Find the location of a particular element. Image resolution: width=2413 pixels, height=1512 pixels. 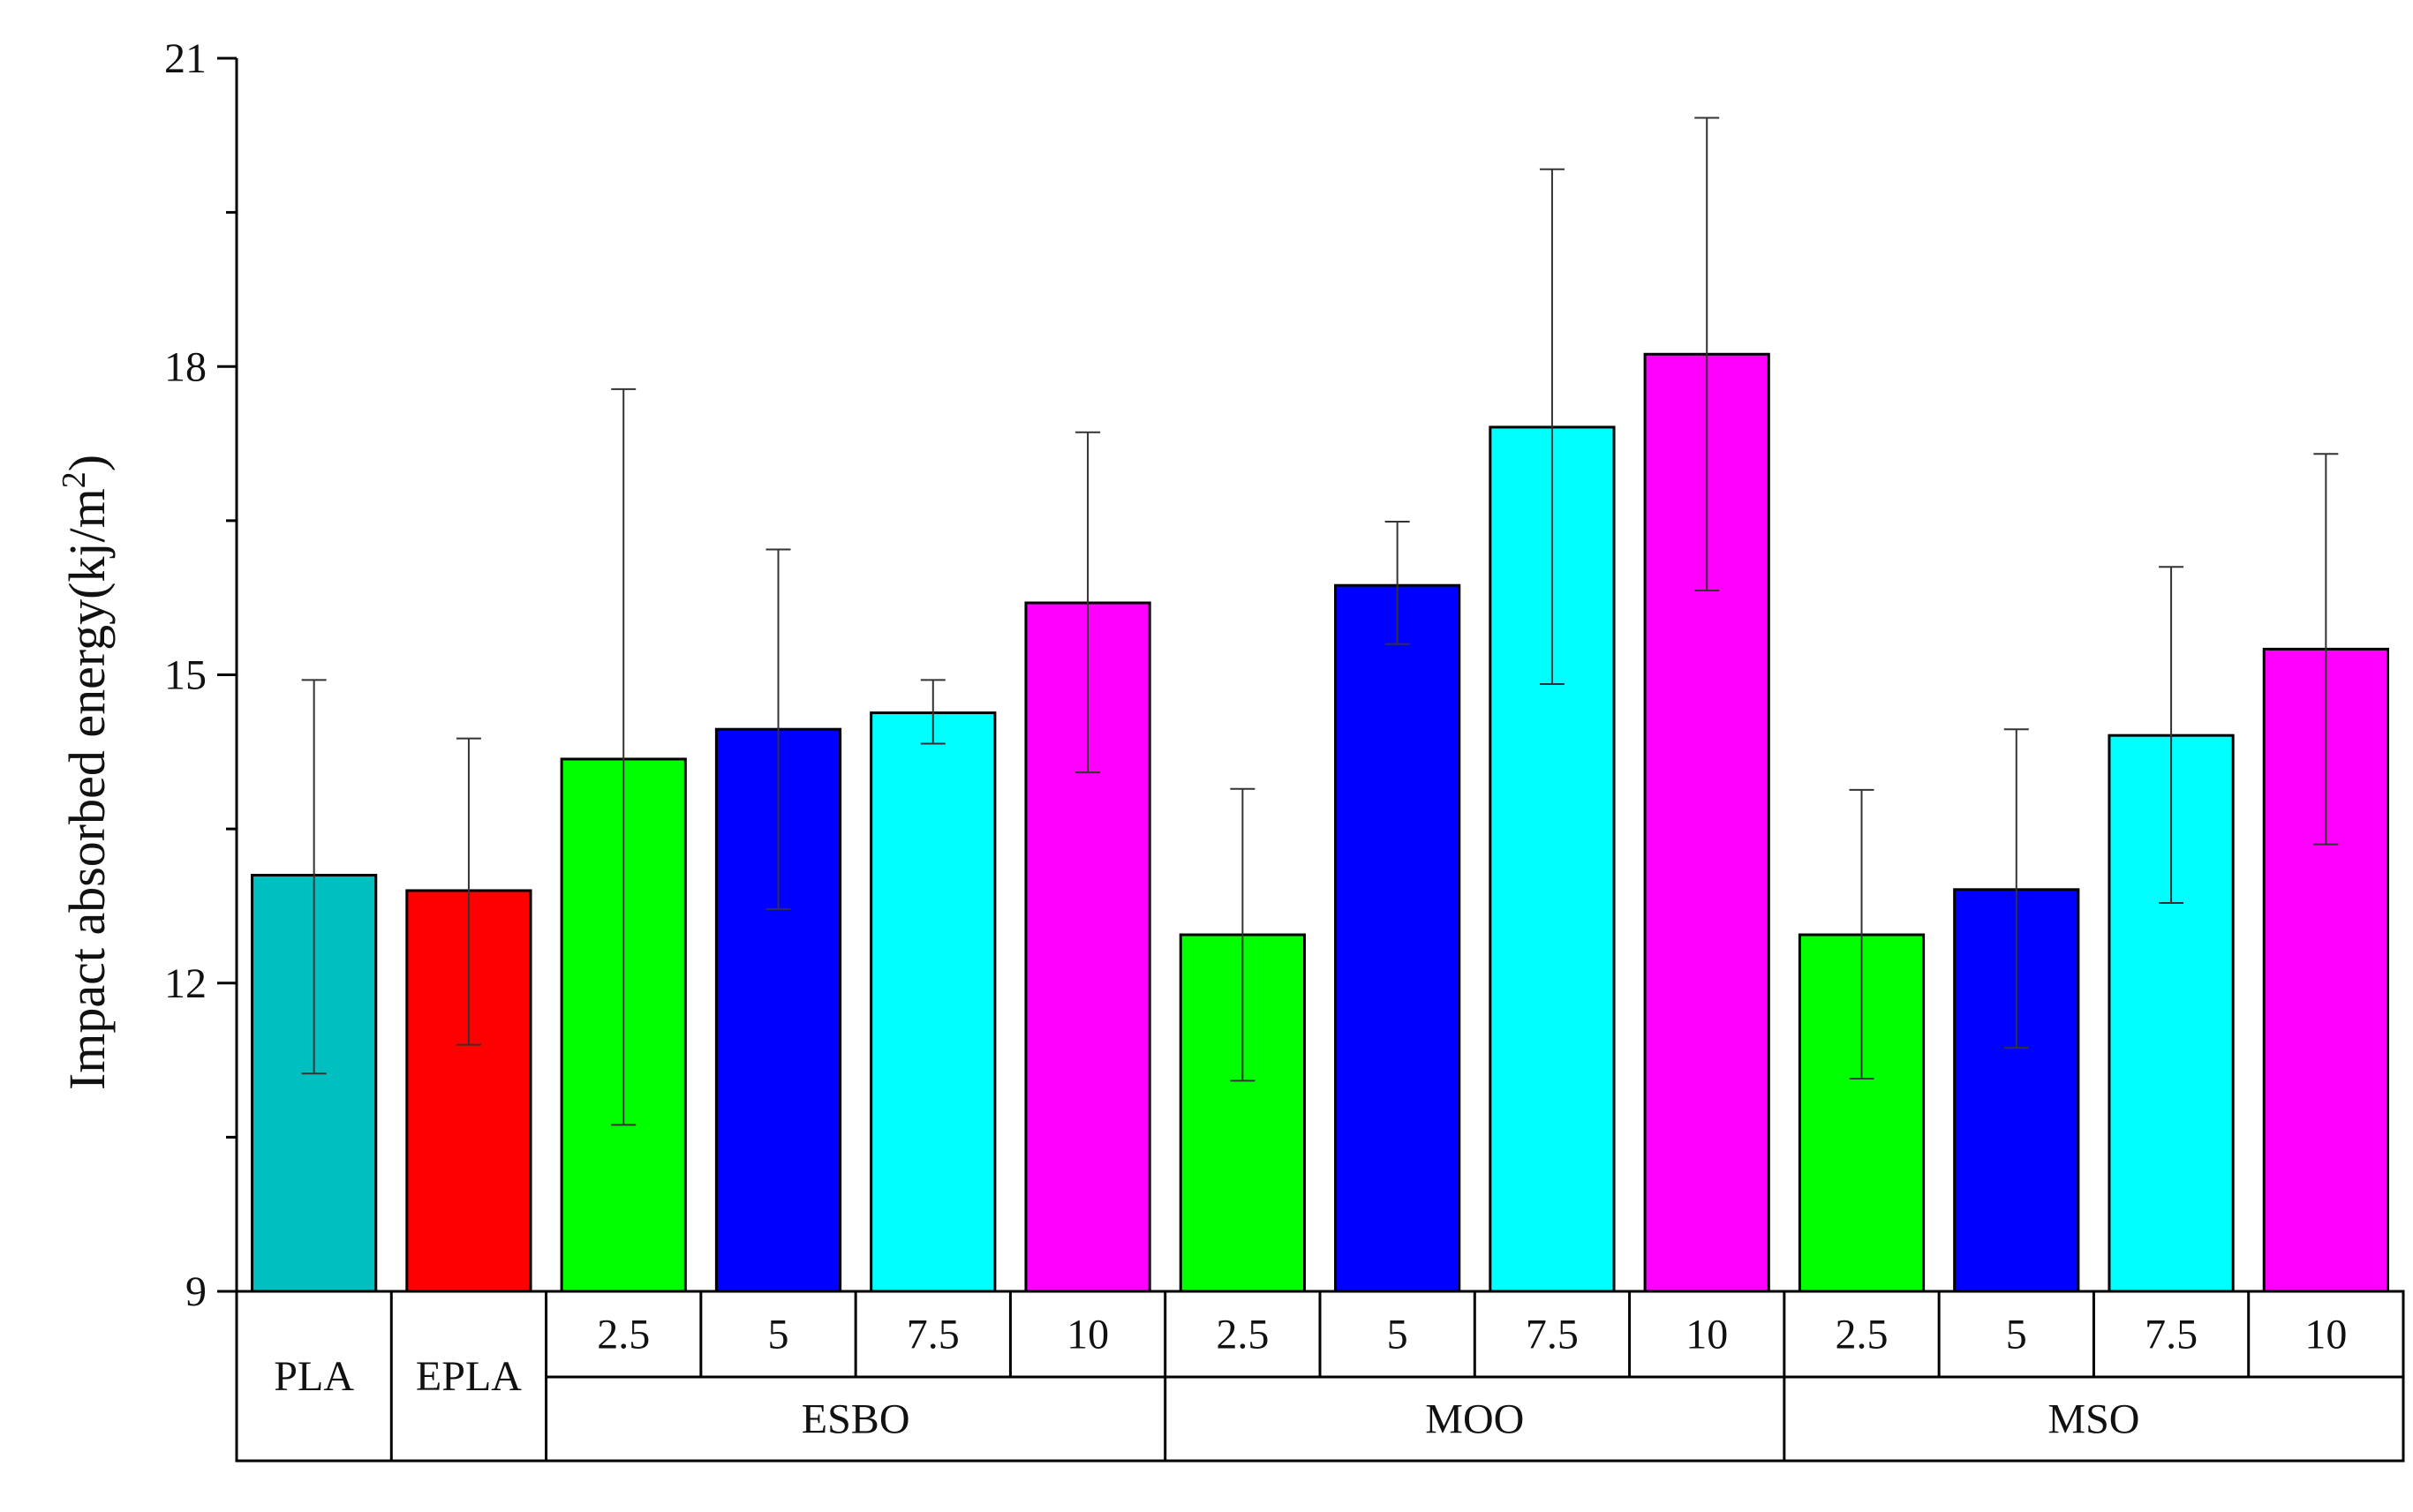

y-tick-label: 12 is located at coordinates (185, 983).